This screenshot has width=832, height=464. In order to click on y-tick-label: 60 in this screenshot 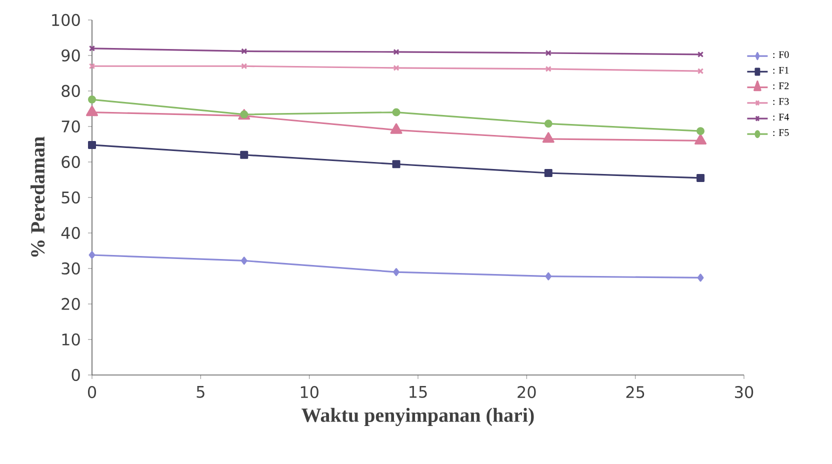, I will do `click(71, 162)`.